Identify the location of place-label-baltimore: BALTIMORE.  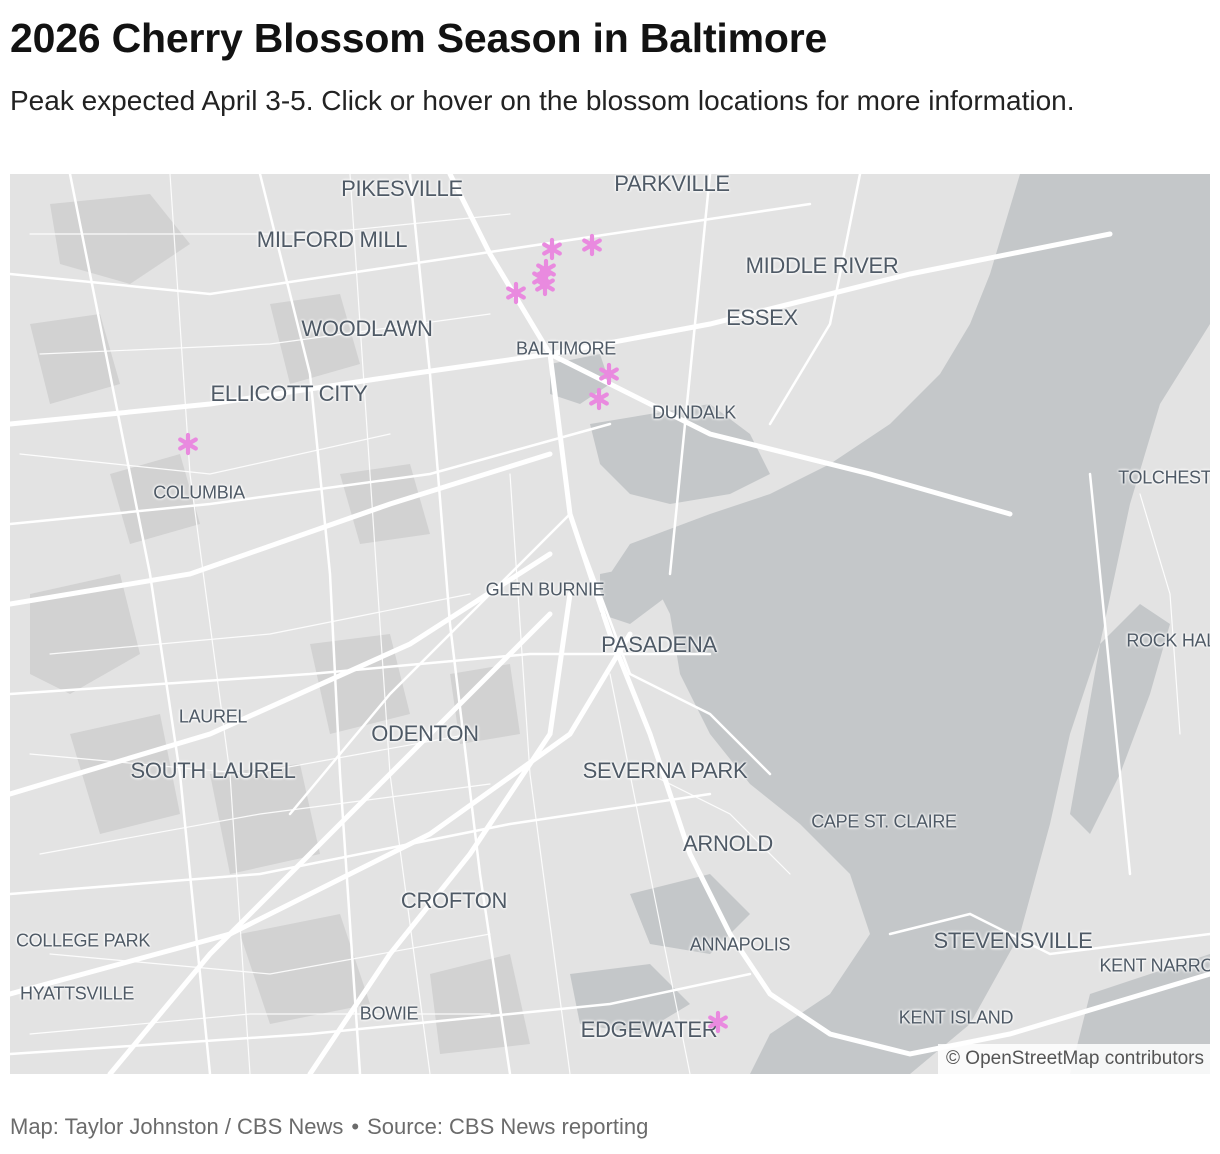
(566, 348).